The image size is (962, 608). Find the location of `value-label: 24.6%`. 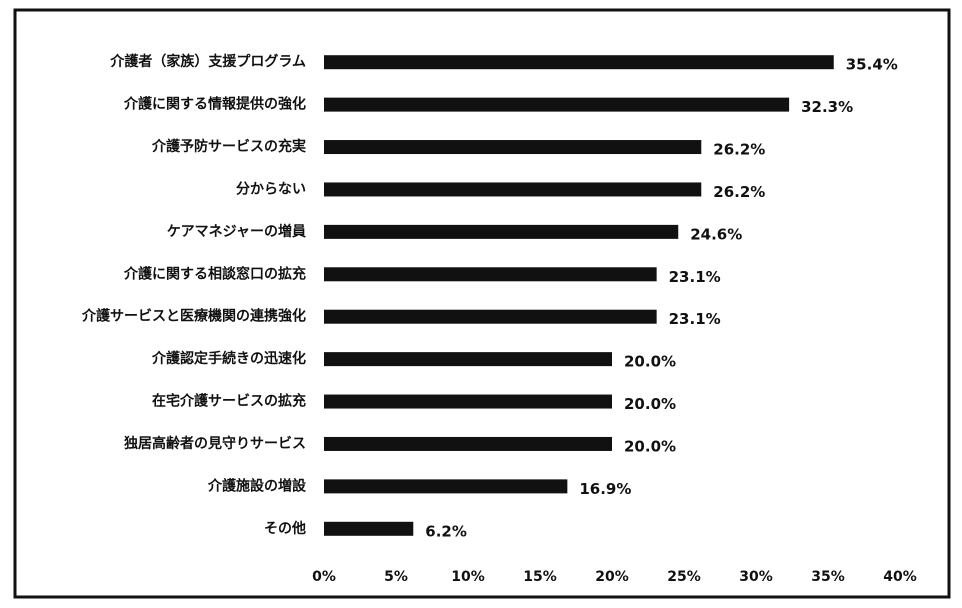

value-label: 24.6% is located at coordinates (716, 234).